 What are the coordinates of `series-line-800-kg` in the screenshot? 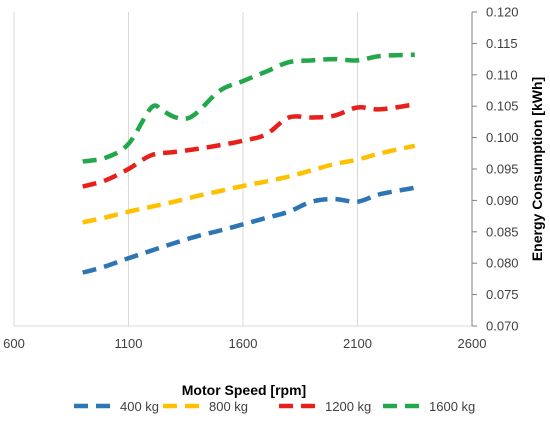 It's located at (249, 184).